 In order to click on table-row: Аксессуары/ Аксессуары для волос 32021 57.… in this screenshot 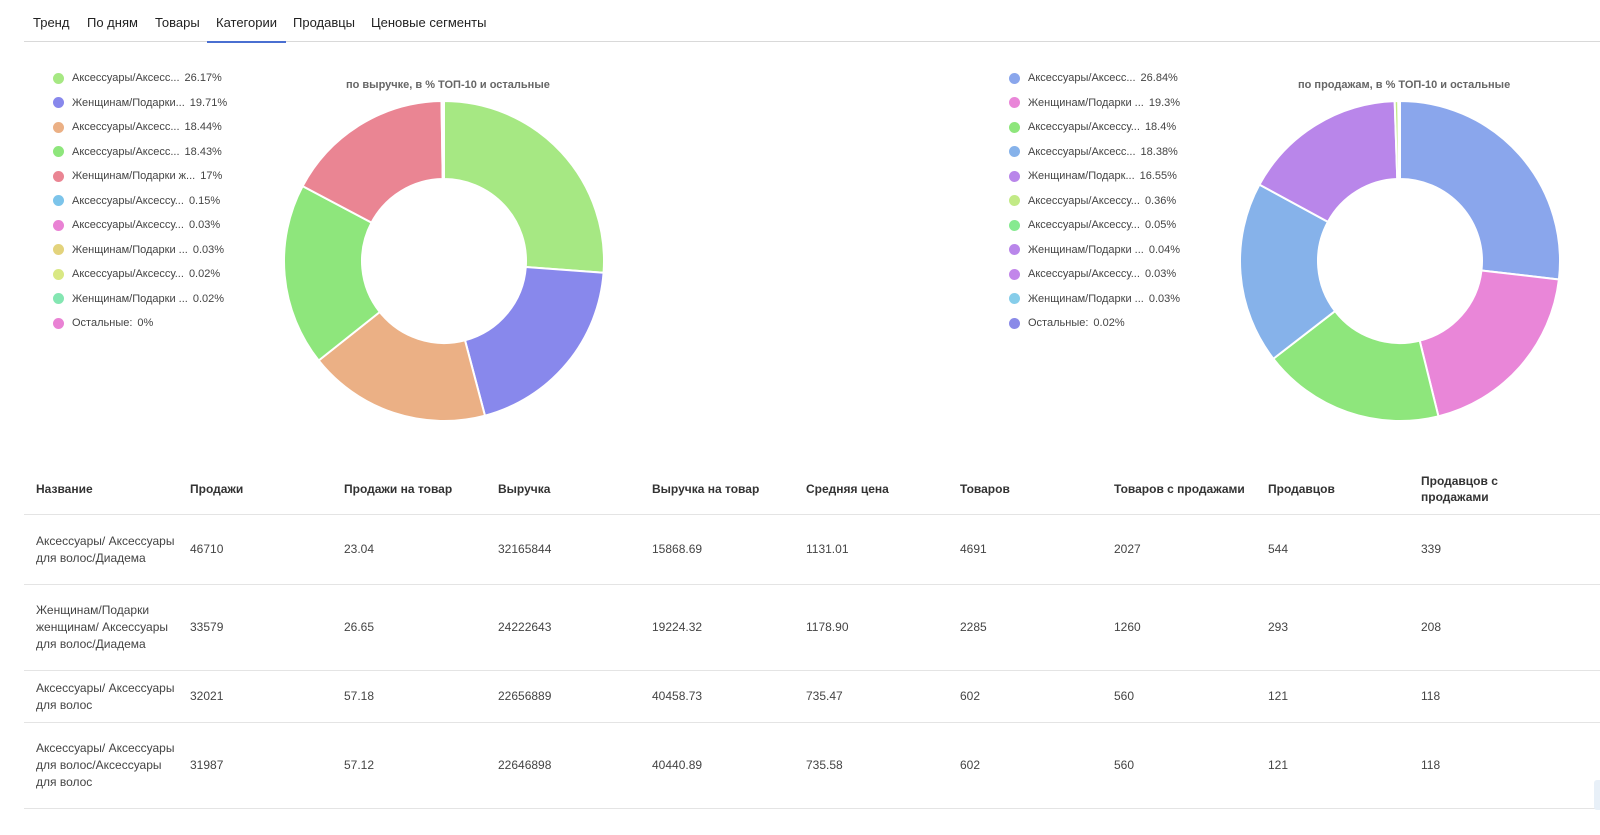, I will do `click(812, 697)`.